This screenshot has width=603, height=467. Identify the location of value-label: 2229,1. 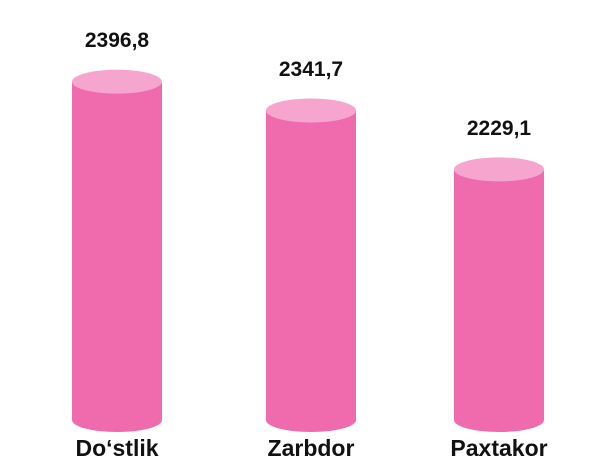
(499, 128).